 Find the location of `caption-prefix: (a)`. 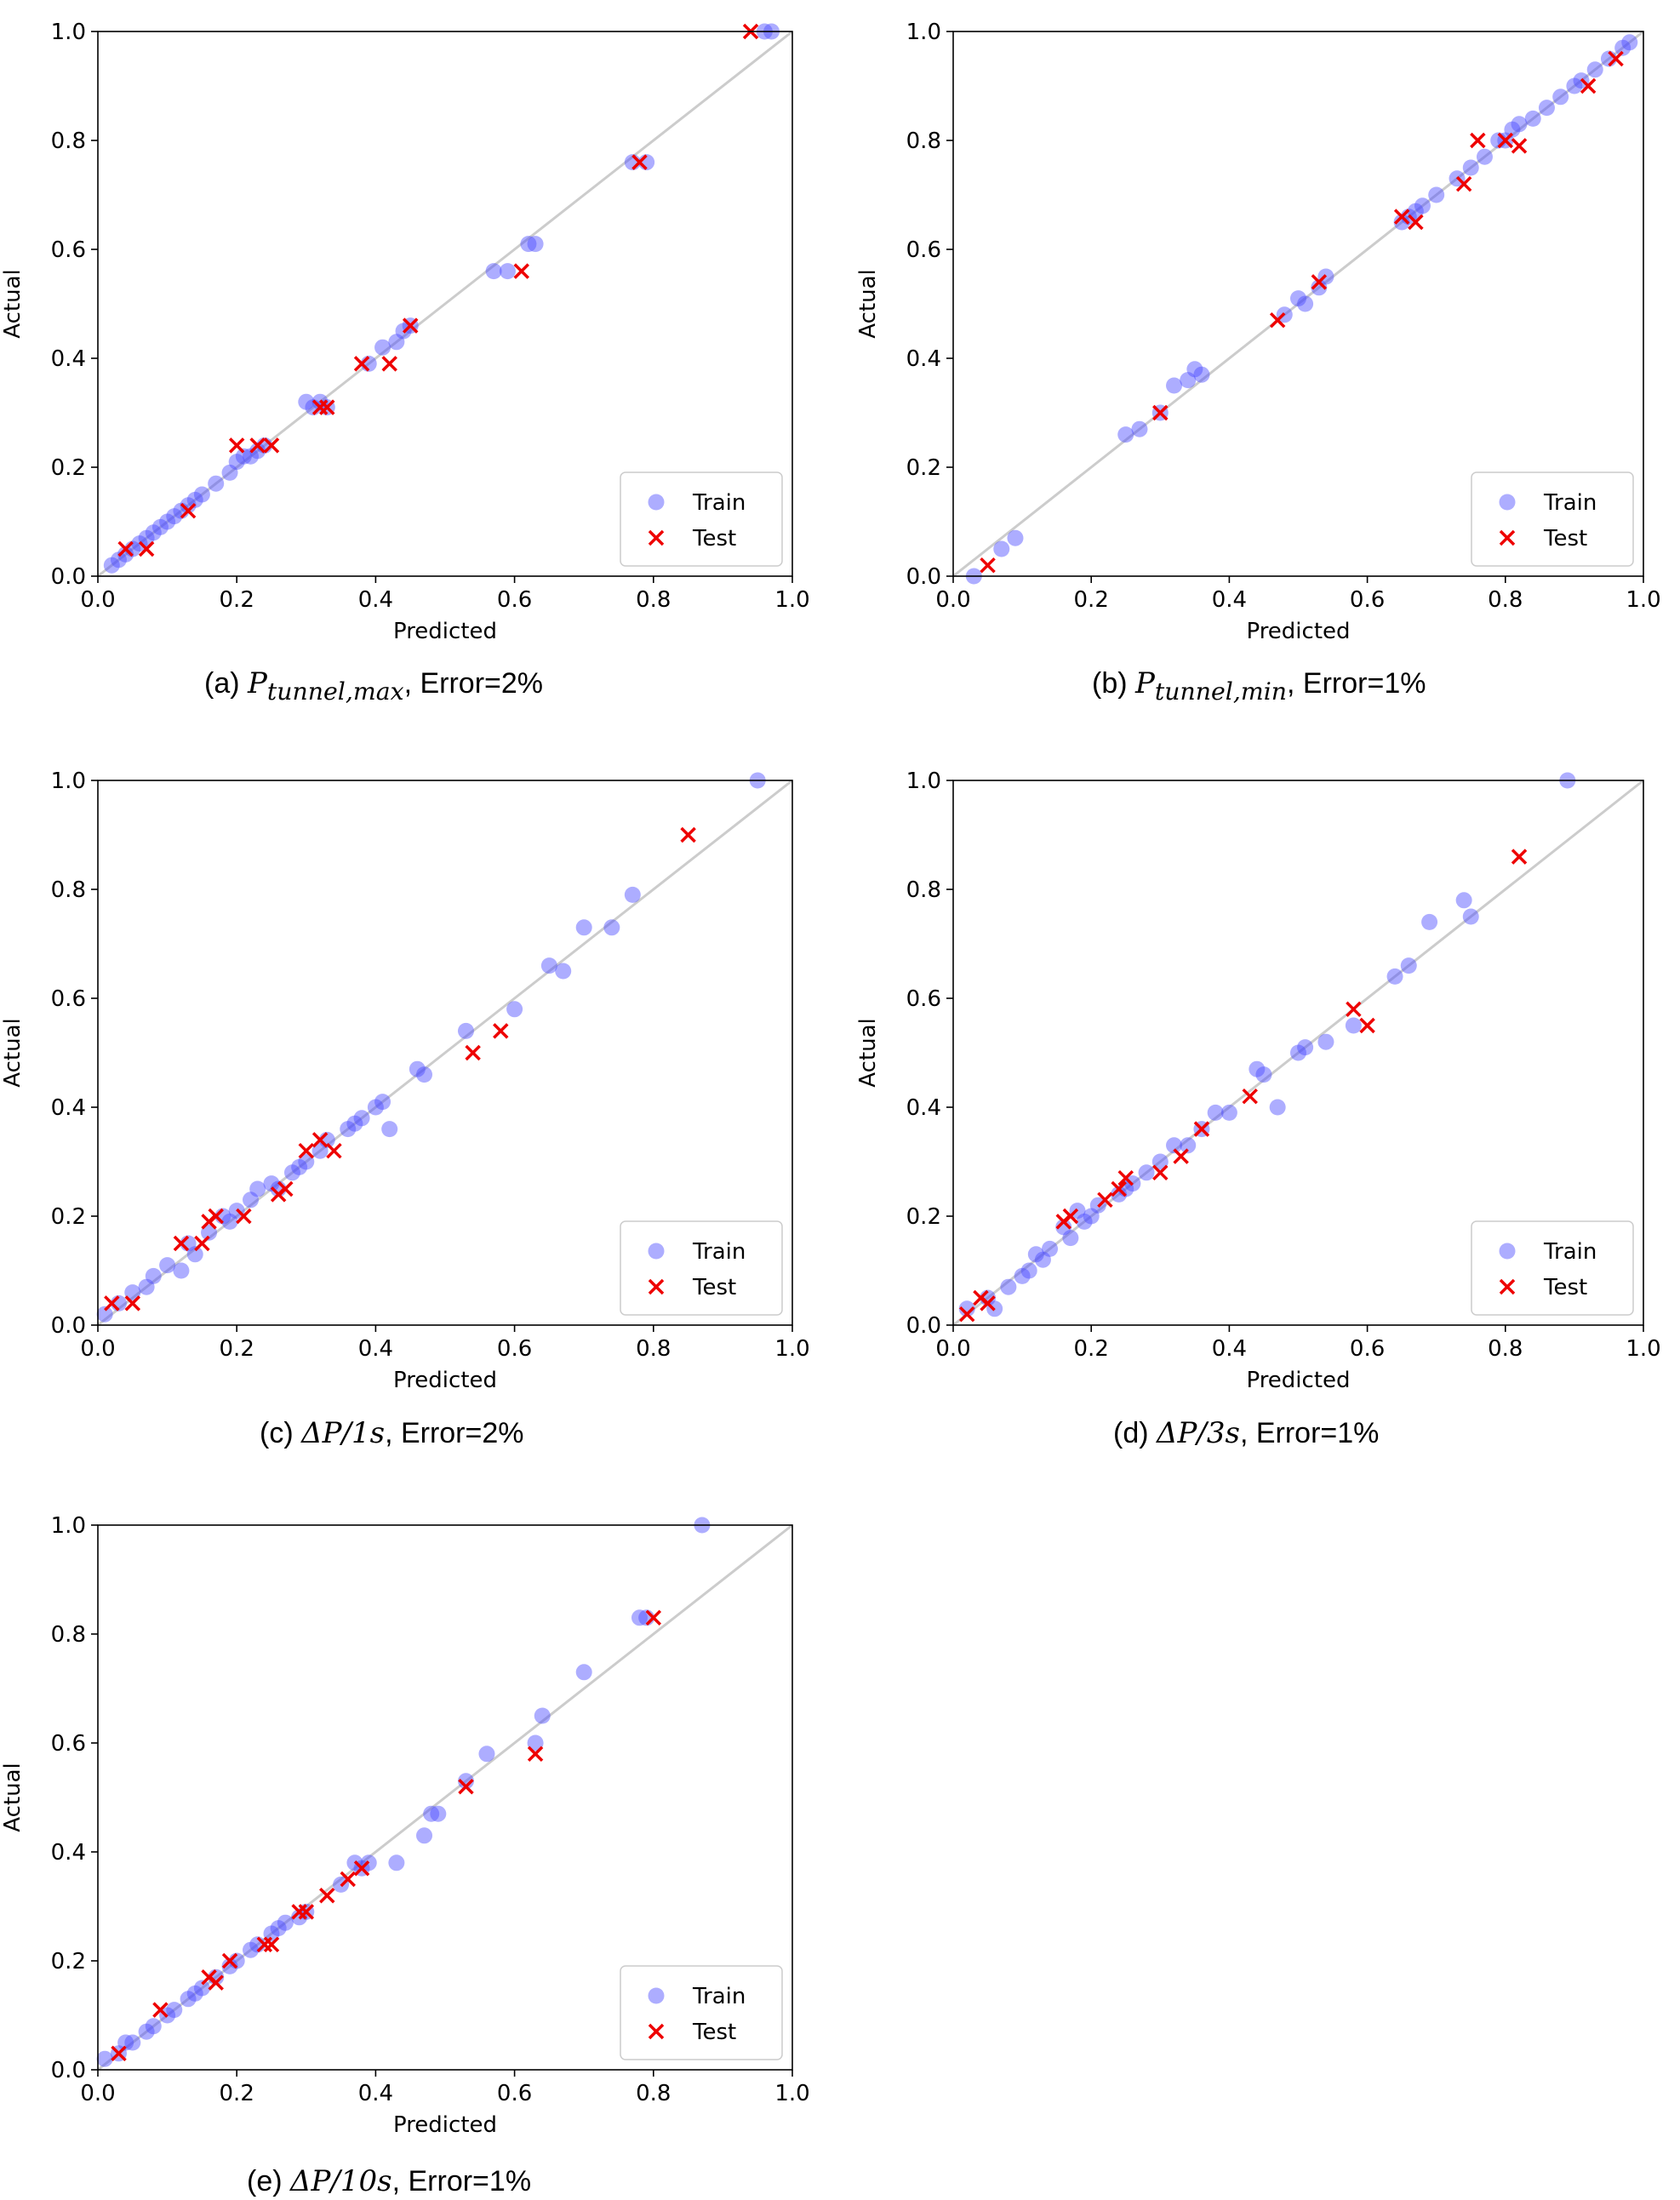

caption-prefix: (a) is located at coordinates (226, 684).